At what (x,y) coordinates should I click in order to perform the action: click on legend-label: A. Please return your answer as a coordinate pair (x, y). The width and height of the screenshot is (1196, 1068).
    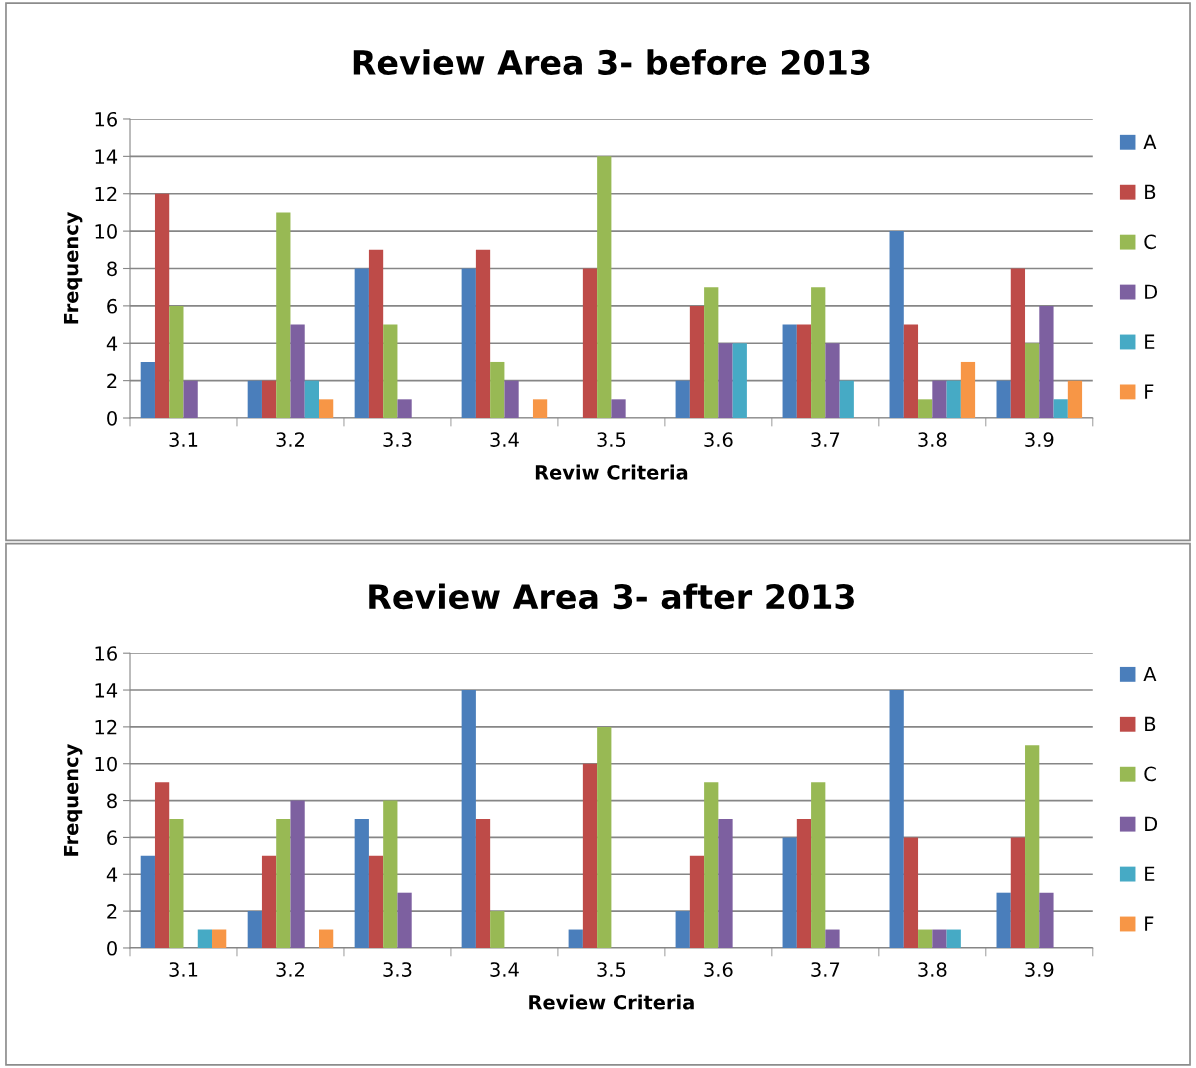
    Looking at the image, I should click on (1150, 674).